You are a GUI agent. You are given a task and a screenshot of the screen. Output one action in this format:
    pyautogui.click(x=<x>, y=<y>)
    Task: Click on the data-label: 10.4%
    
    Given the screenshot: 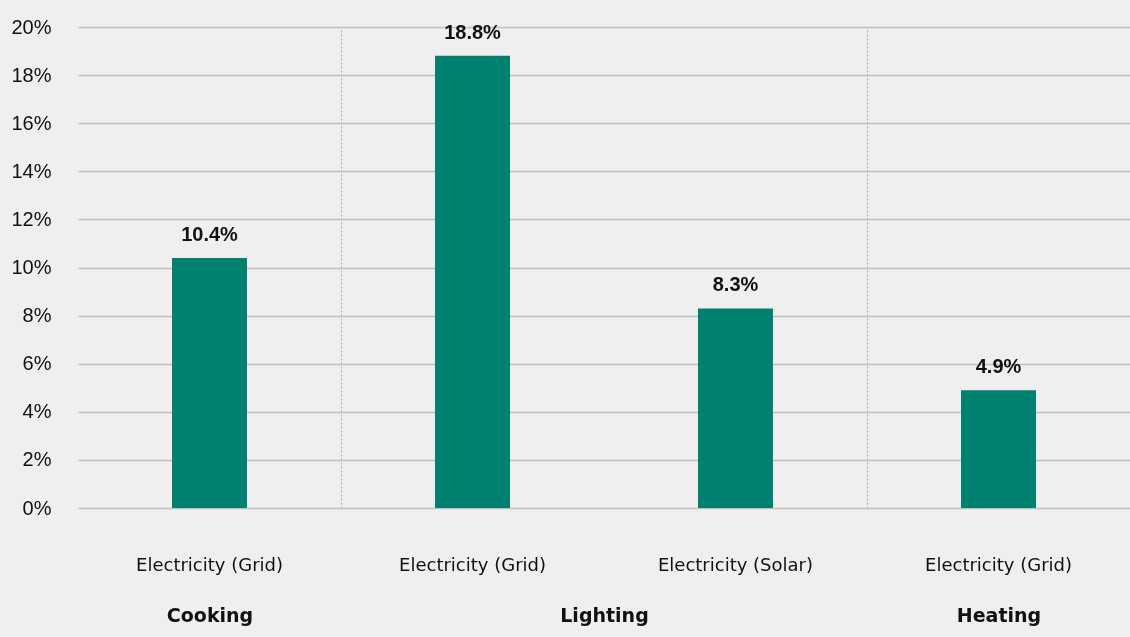 What is the action you would take?
    pyautogui.click(x=210, y=233)
    